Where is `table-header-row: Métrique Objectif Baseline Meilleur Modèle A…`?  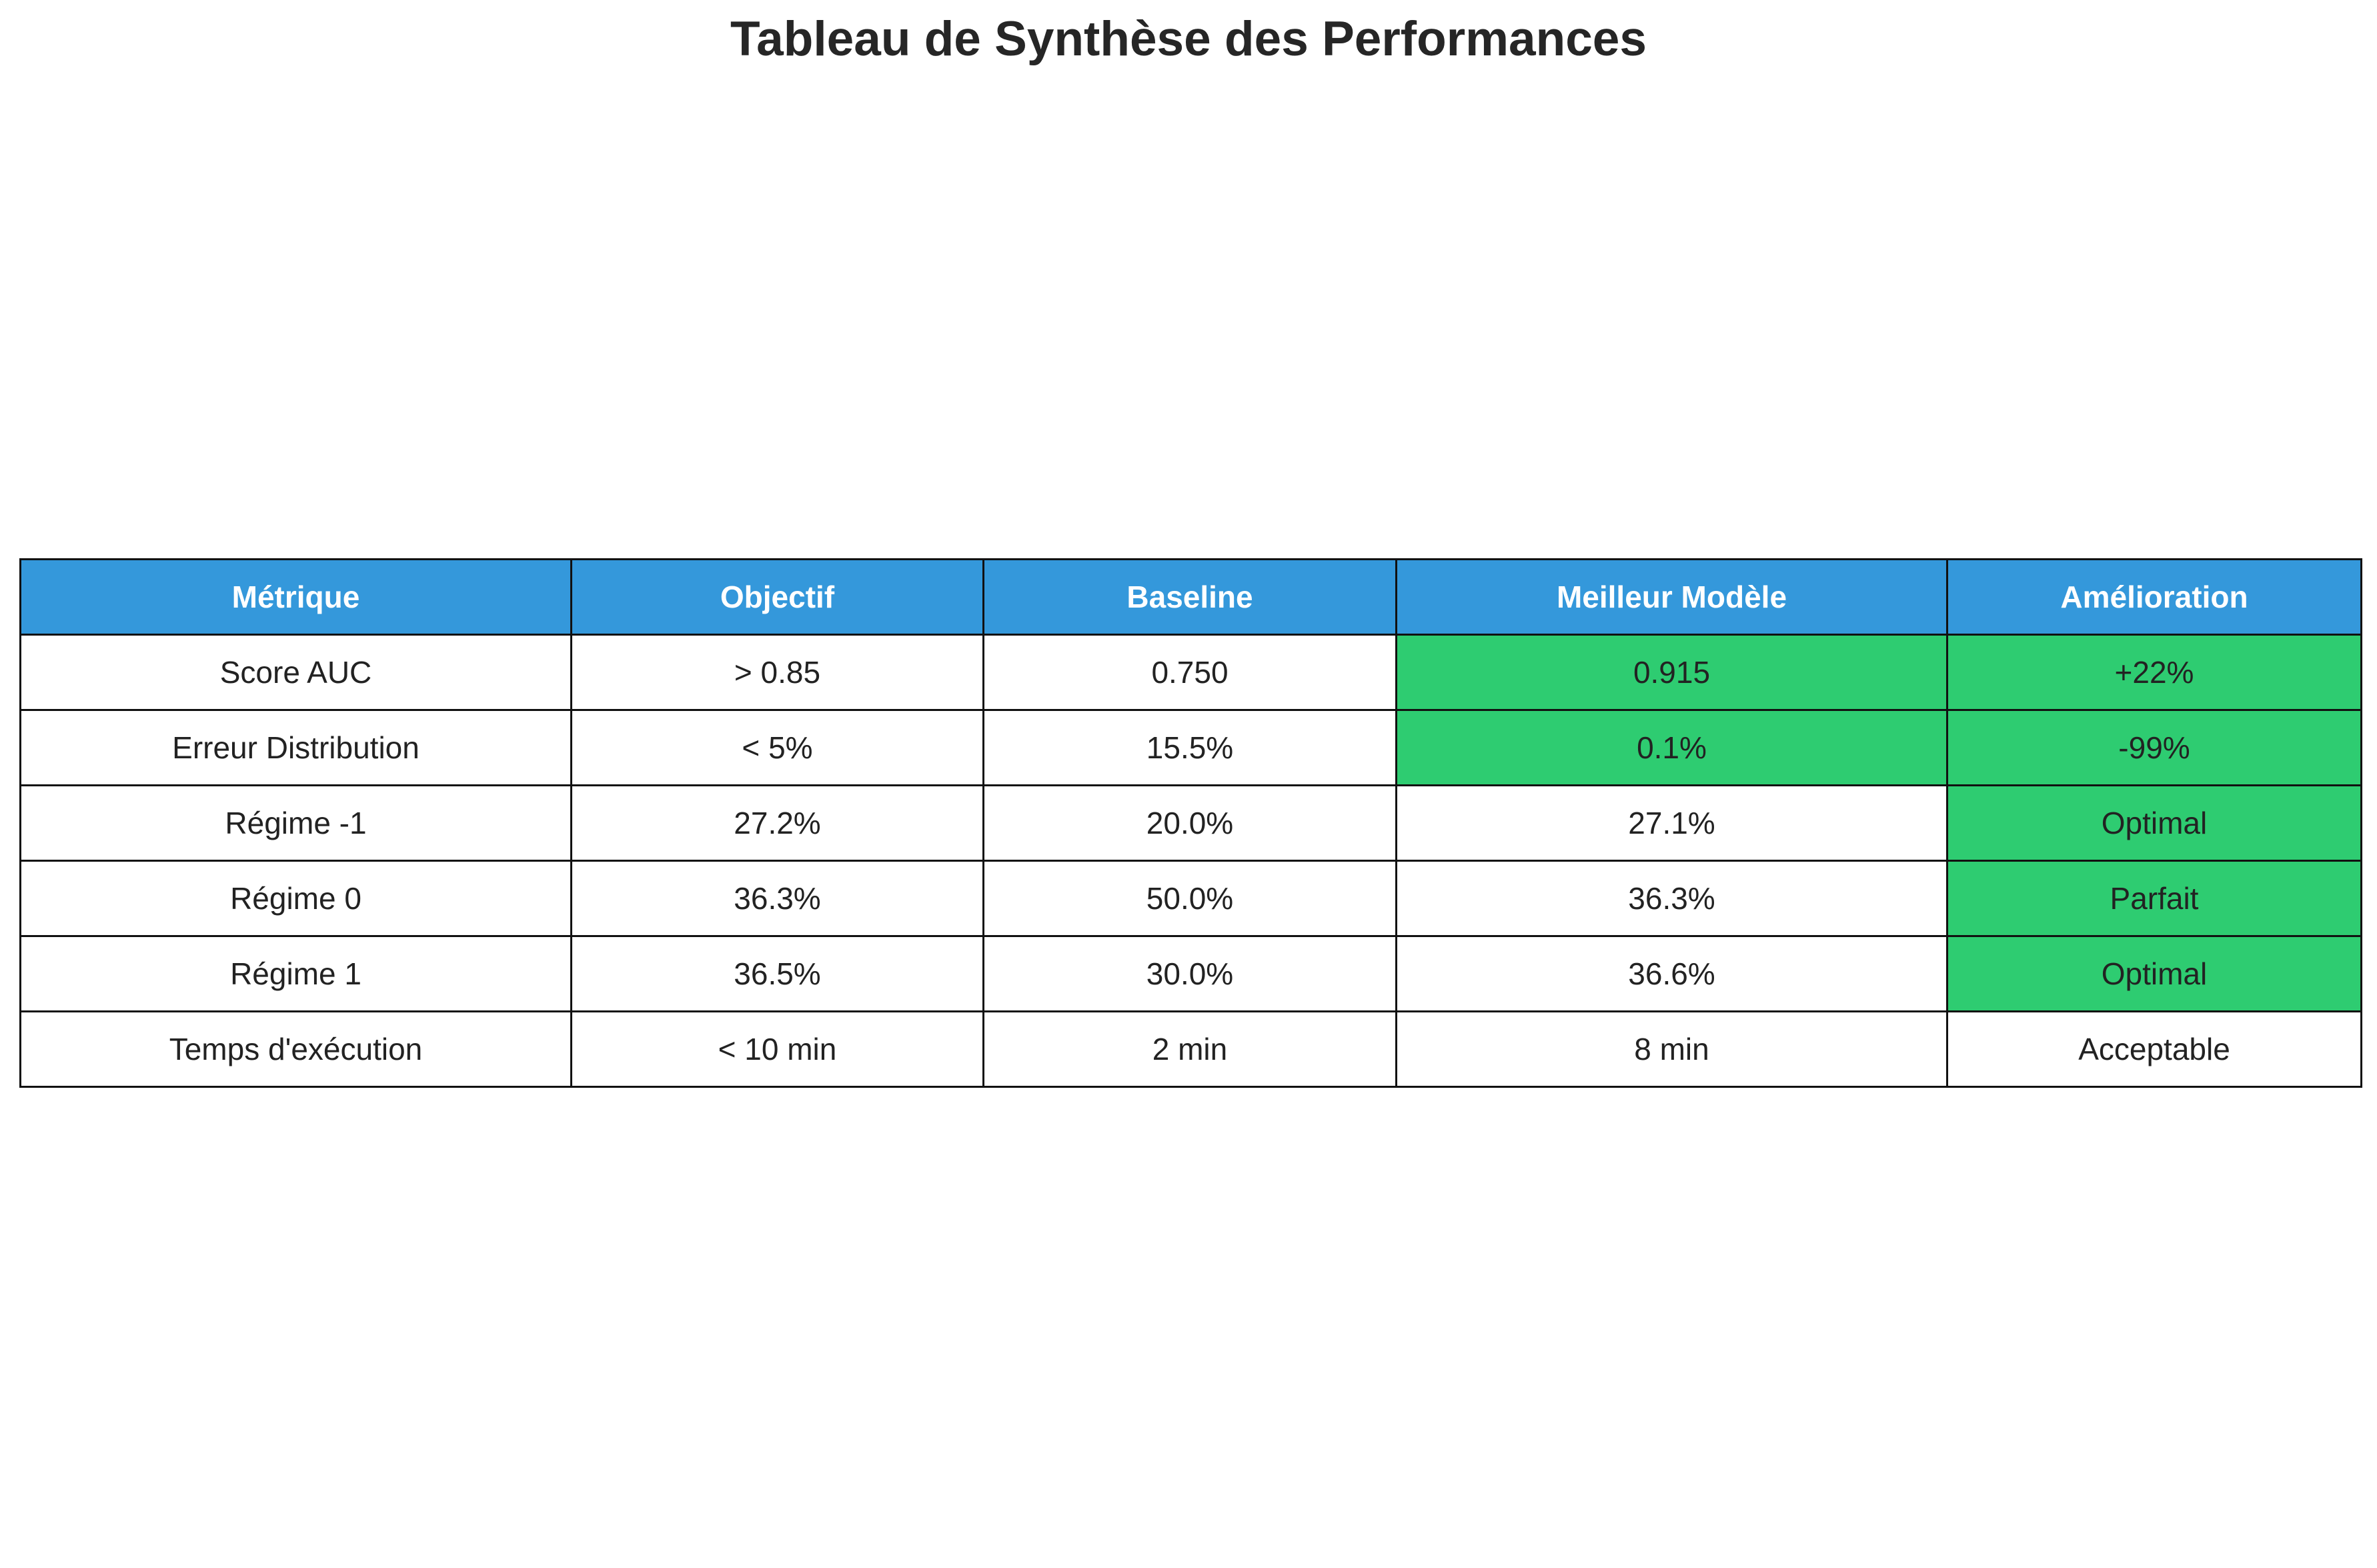 table-header-row: Métrique Objectif Baseline Meilleur Modèle A… is located at coordinates (1190, 597).